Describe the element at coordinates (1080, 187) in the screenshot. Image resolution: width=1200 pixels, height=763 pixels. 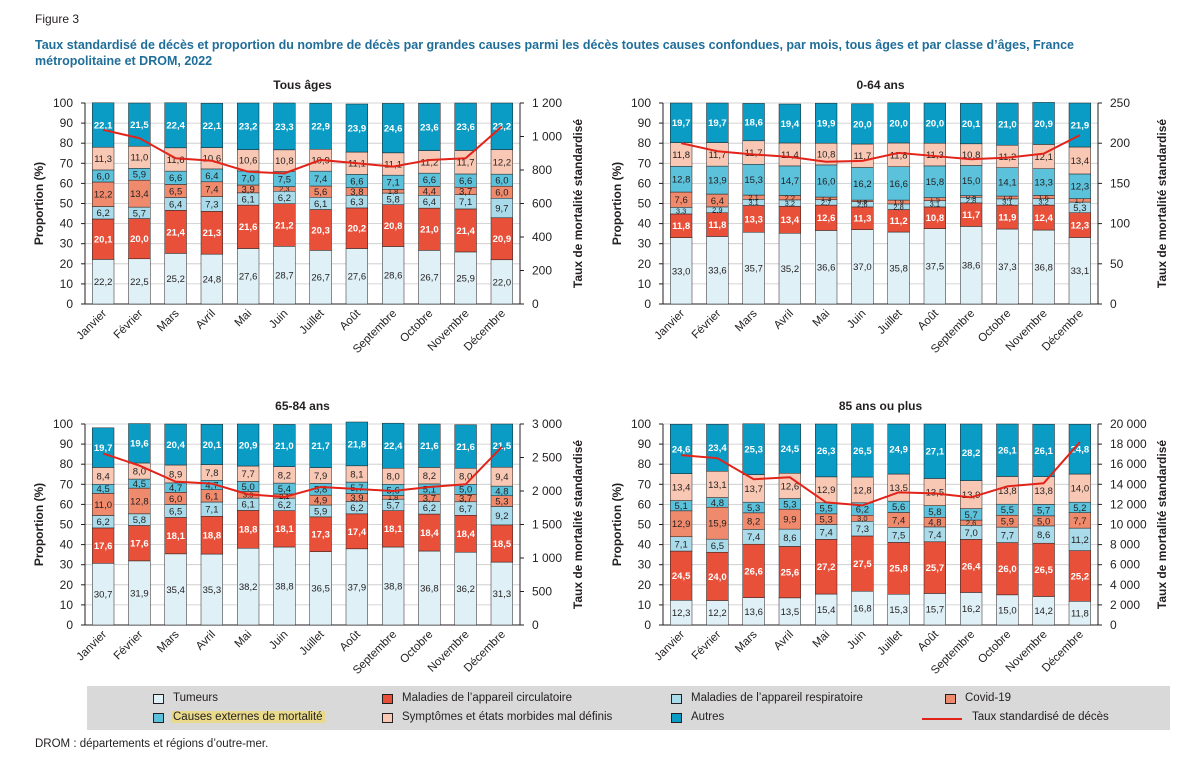
I see `chart2-data-label-externes: 12,3` at that location.